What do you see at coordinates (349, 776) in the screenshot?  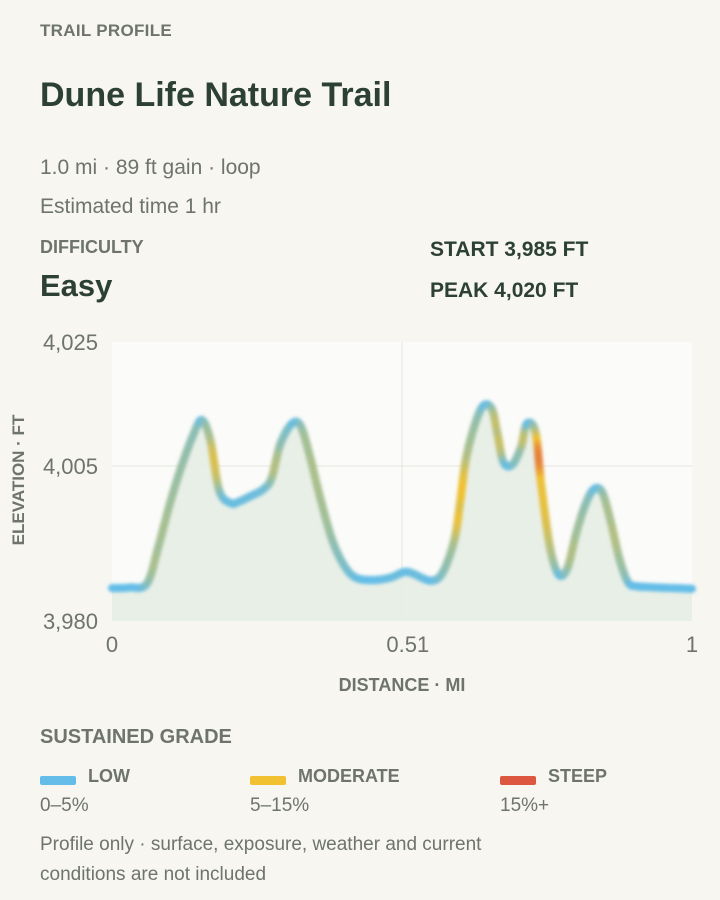 I see `legend-name-moderate: MODERATE` at bounding box center [349, 776].